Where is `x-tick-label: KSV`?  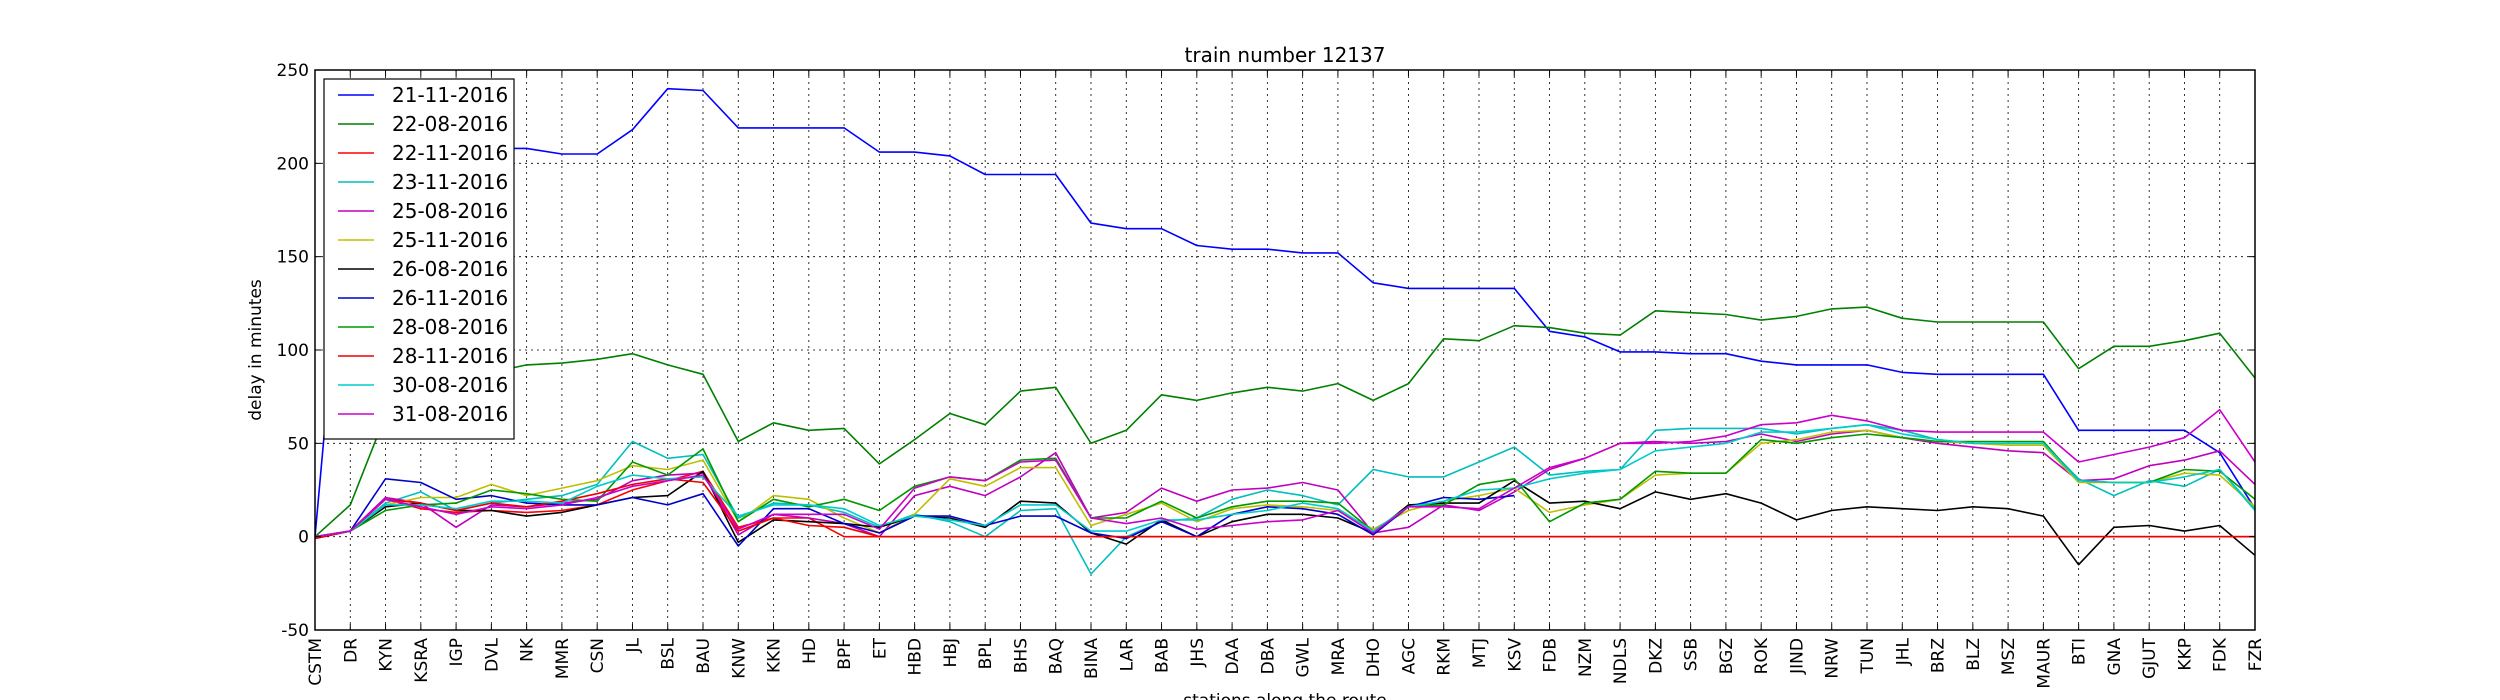
x-tick-label: KSV is located at coordinates (1515, 655).